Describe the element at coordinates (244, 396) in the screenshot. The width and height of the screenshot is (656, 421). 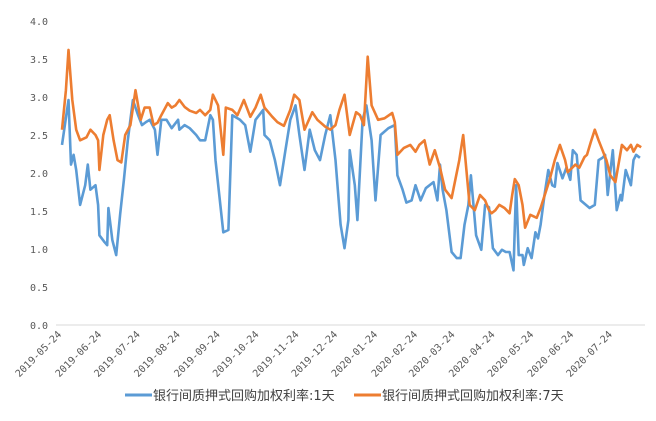
I see `legend-label-1d: 银行间质押式回购加权利率:1天` at that location.